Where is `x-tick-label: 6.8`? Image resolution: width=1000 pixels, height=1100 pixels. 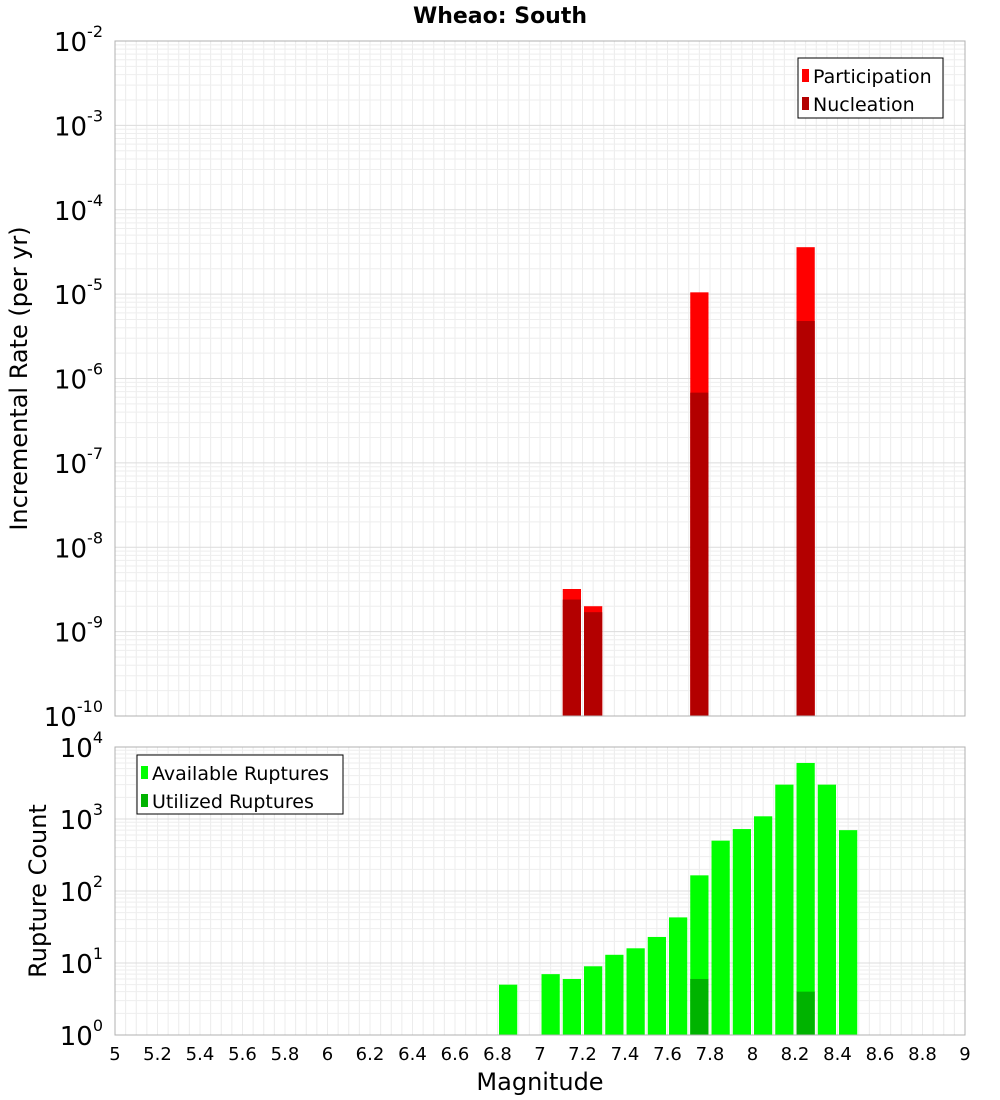 x-tick-label: 6.8 is located at coordinates (497, 1054).